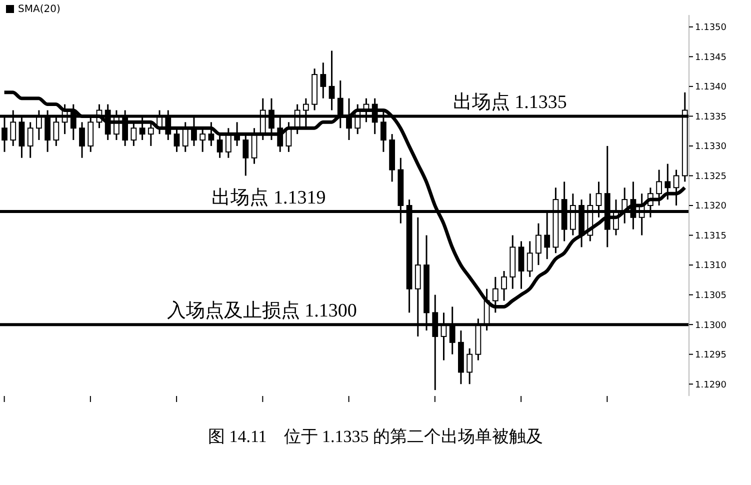 The height and width of the screenshot is (485, 751). What do you see at coordinates (710, 355) in the screenshot?
I see `y-tick-label: 1.1295` at bounding box center [710, 355].